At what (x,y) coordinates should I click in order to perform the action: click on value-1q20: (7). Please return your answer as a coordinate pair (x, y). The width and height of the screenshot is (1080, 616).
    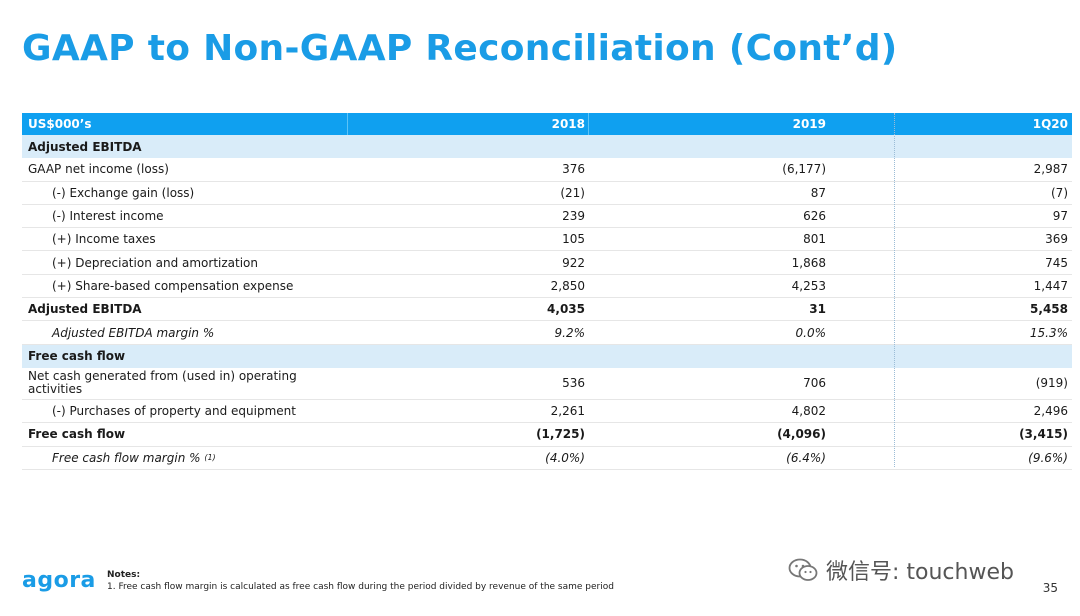
    Looking at the image, I should click on (1059, 192).